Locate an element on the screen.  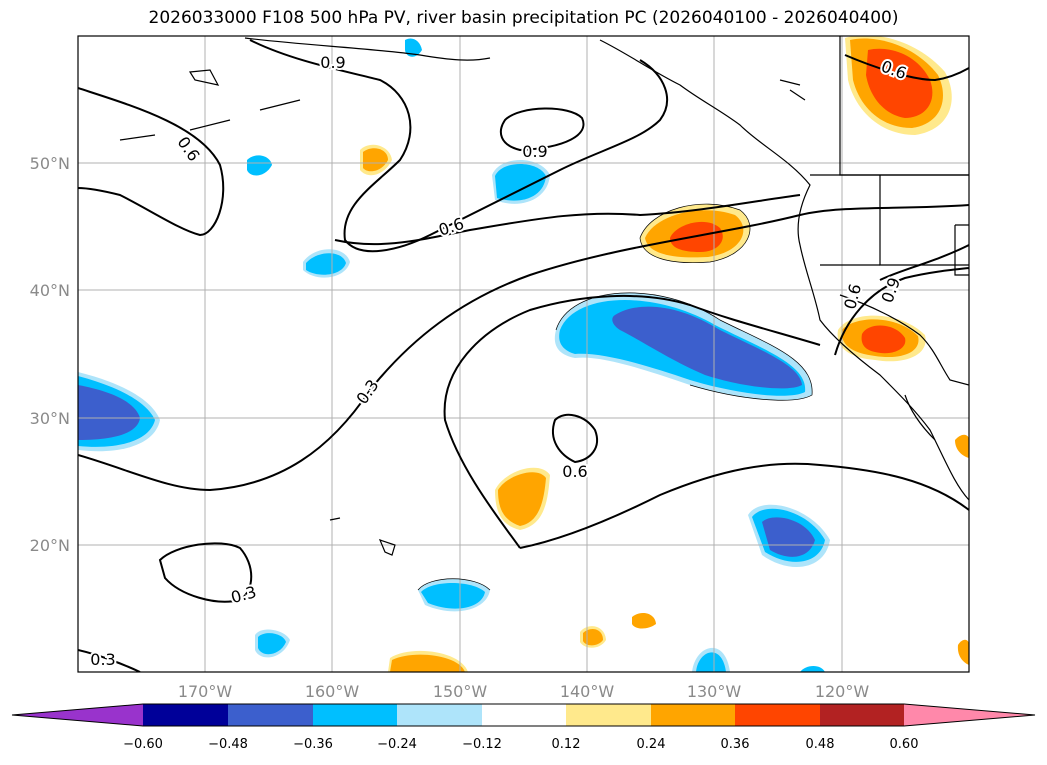
colorbar-min-extension is located at coordinates (77, 715).